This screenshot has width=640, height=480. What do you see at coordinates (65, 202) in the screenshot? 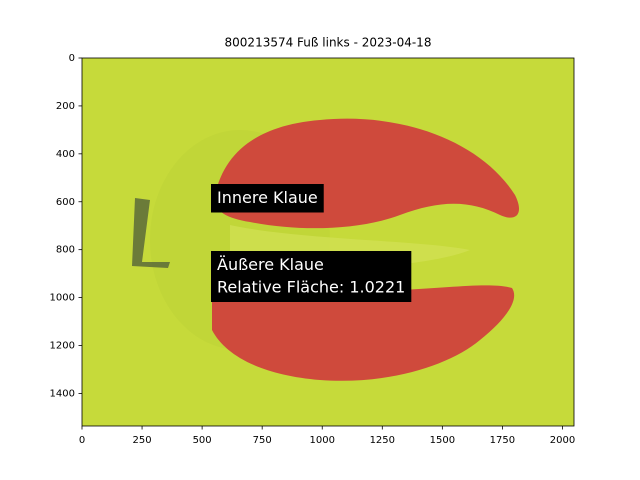
I see `y-tick-label: 600` at bounding box center [65, 202].